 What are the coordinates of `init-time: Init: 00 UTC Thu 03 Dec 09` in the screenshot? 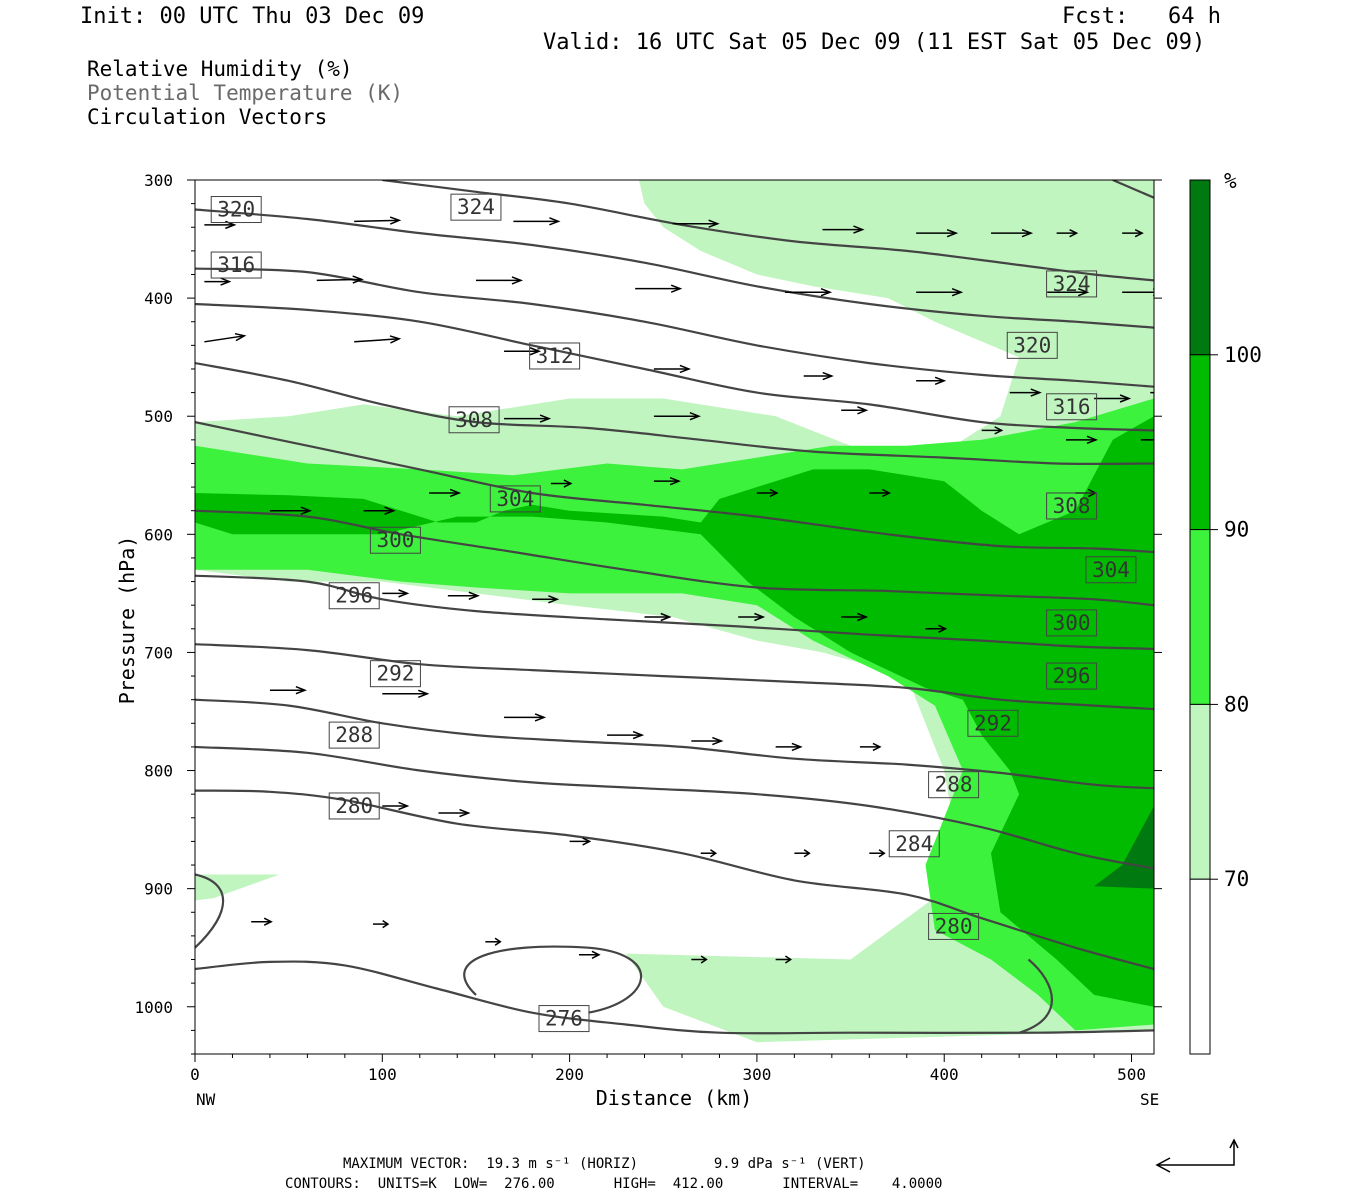 It's located at (252, 16).